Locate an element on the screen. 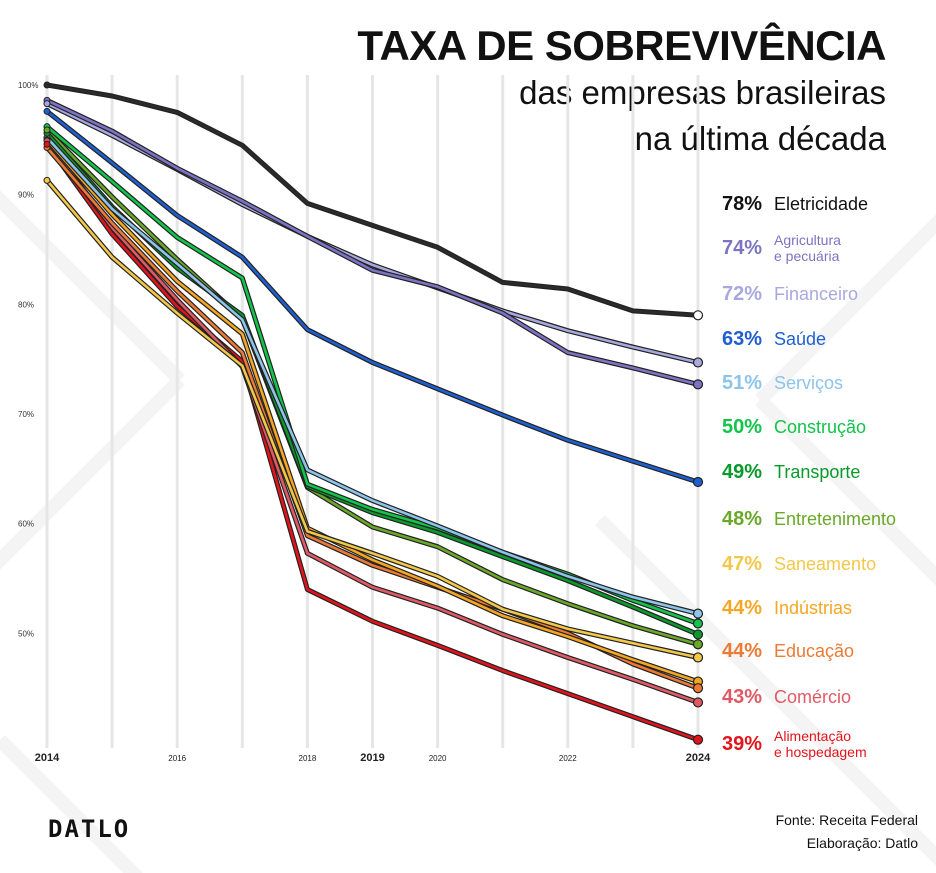 The height and width of the screenshot is (873, 936). datlo-logo: DATLO is located at coordinates (89, 829).